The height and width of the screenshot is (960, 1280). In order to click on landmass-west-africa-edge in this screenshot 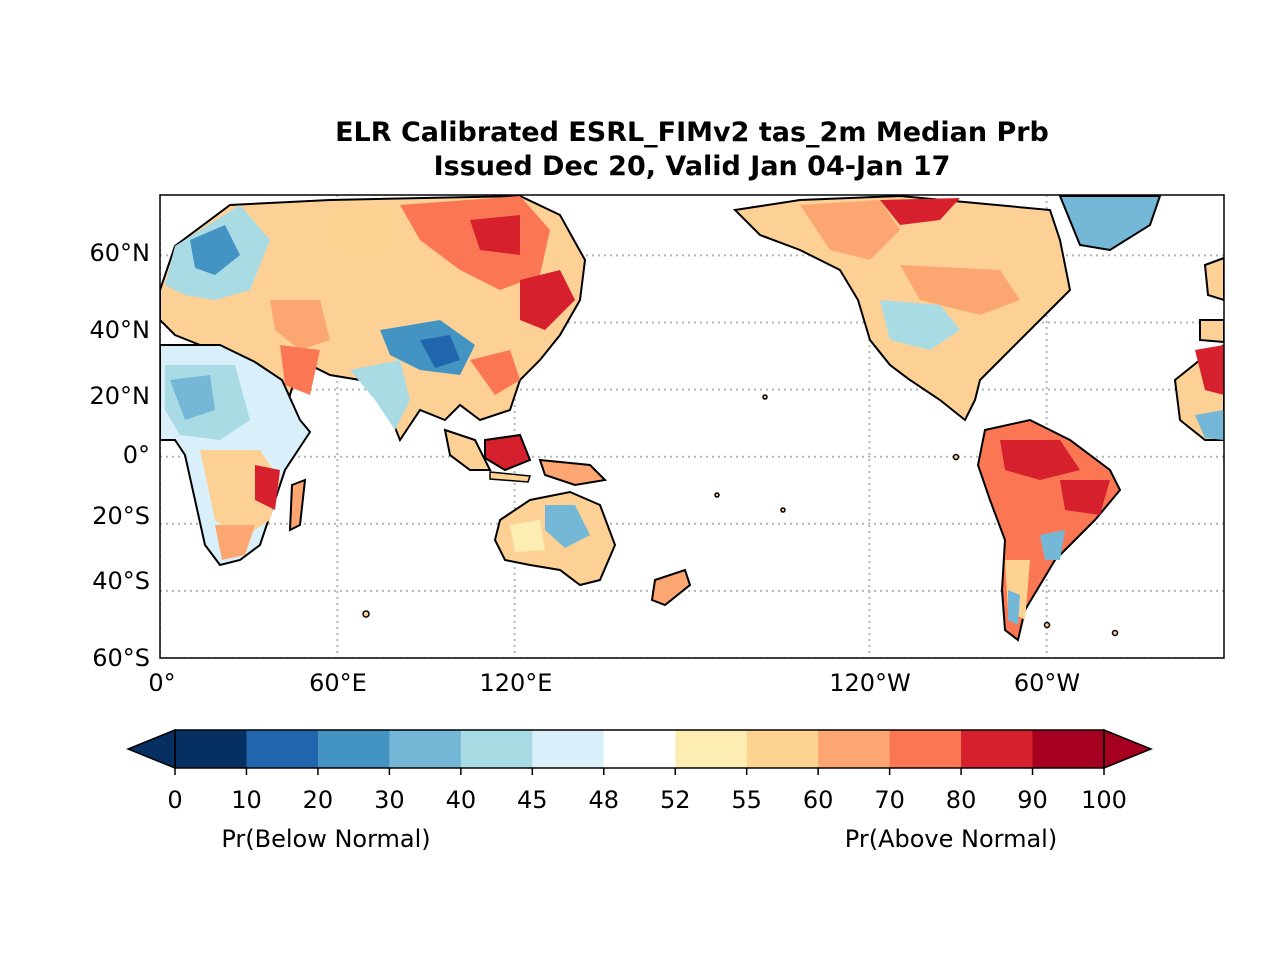, I will do `click(1198, 348)`.